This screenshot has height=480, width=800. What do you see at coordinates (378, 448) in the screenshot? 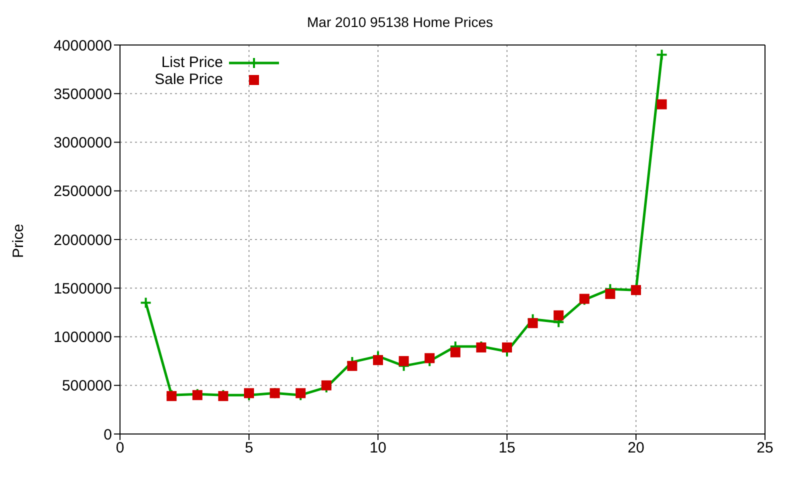
I see `x-tick-label: 10` at bounding box center [378, 448].